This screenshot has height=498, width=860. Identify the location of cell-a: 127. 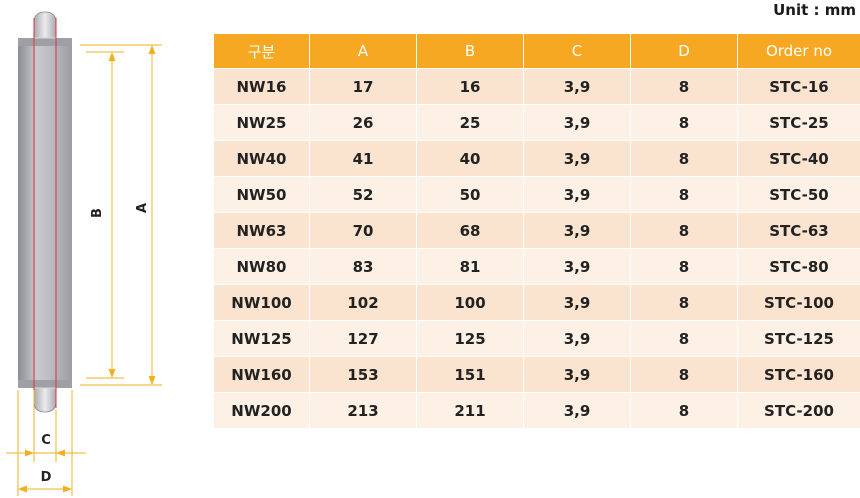
(363, 338).